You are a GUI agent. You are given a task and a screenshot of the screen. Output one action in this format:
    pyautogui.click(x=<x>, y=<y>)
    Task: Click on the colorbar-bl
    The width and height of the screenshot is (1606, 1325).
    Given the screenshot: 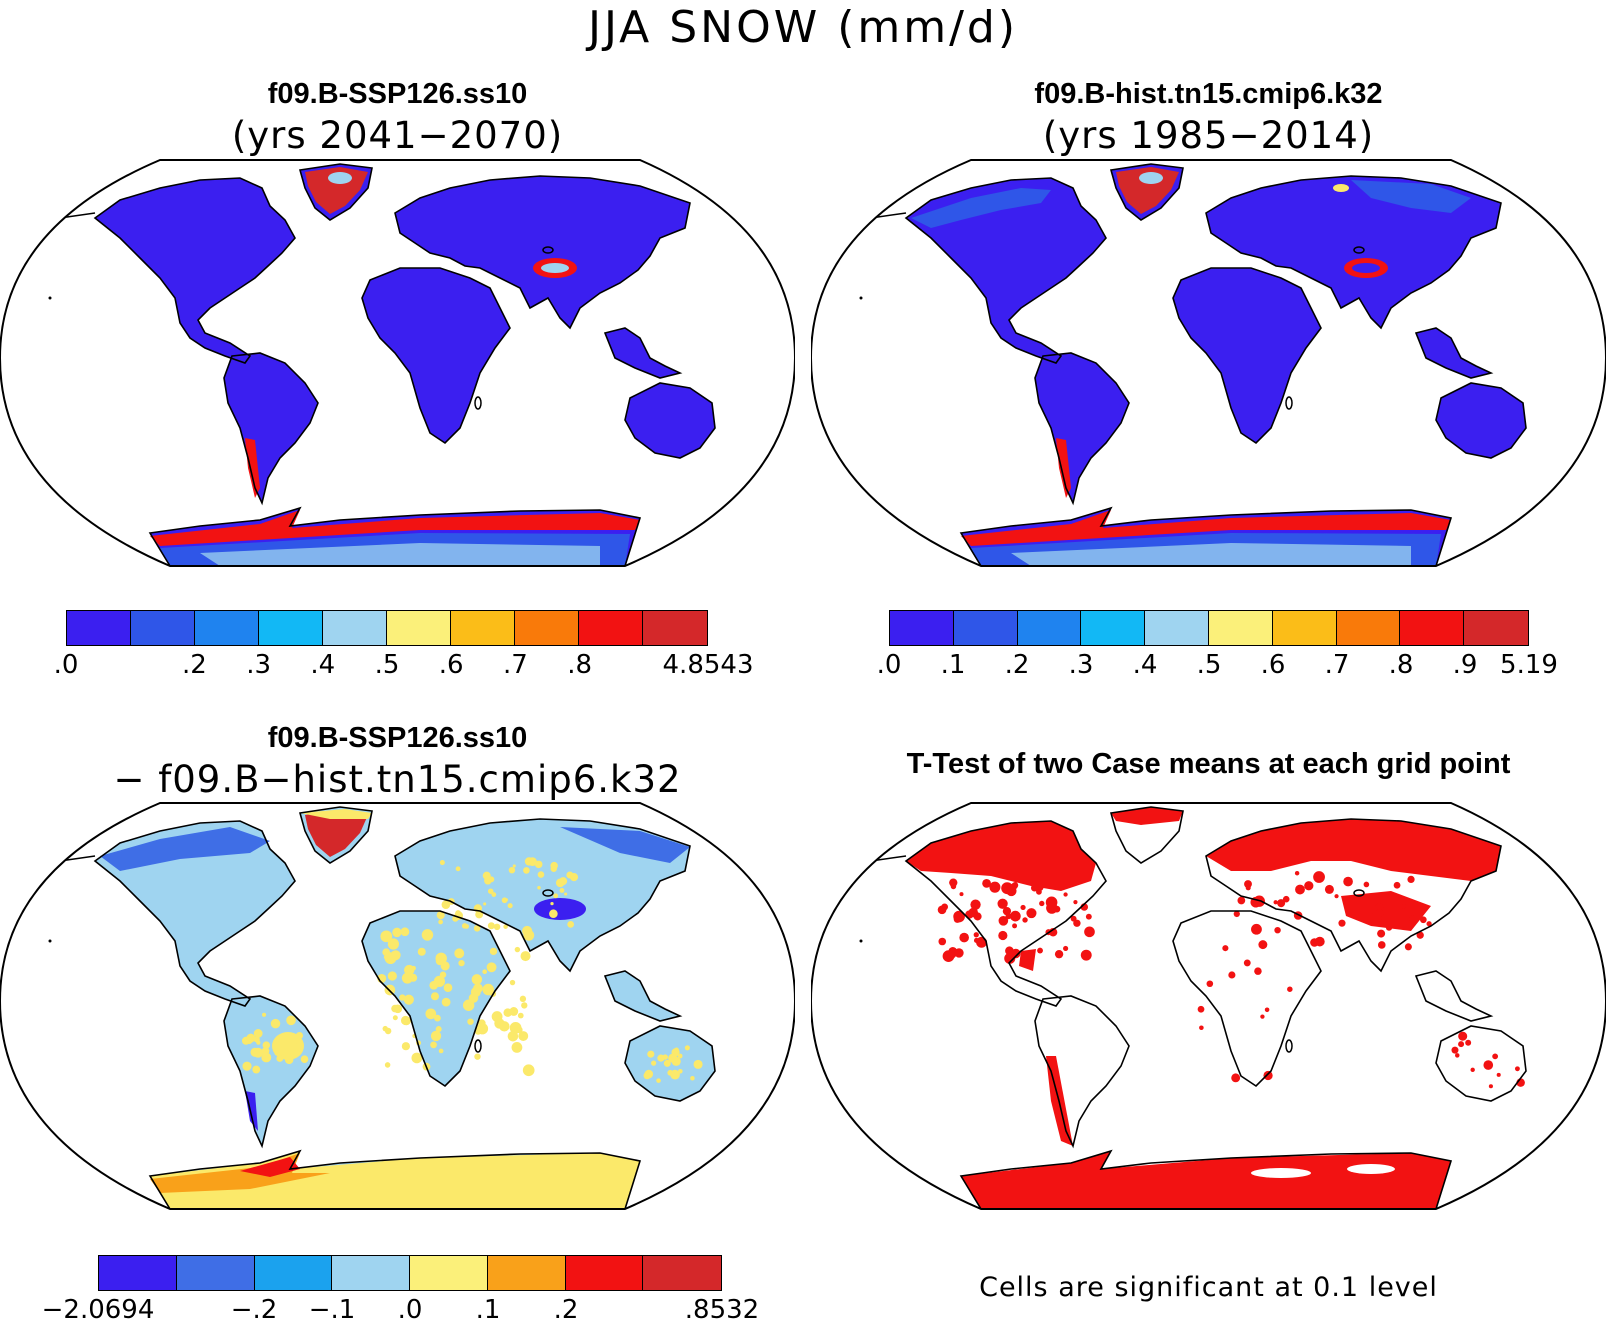 What is the action you would take?
    pyautogui.click(x=410, y=1273)
    